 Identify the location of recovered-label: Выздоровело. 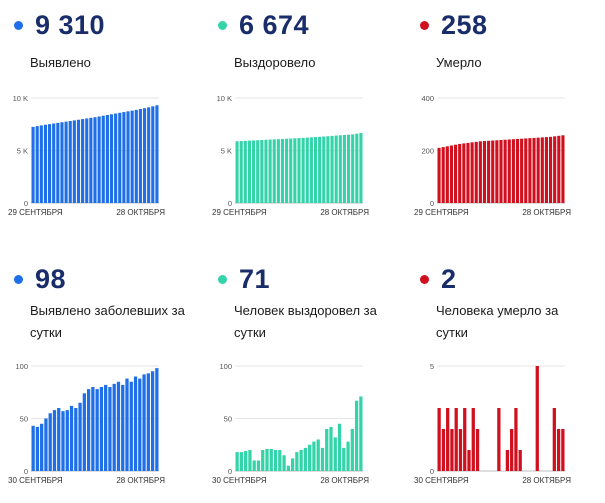
(275, 62).